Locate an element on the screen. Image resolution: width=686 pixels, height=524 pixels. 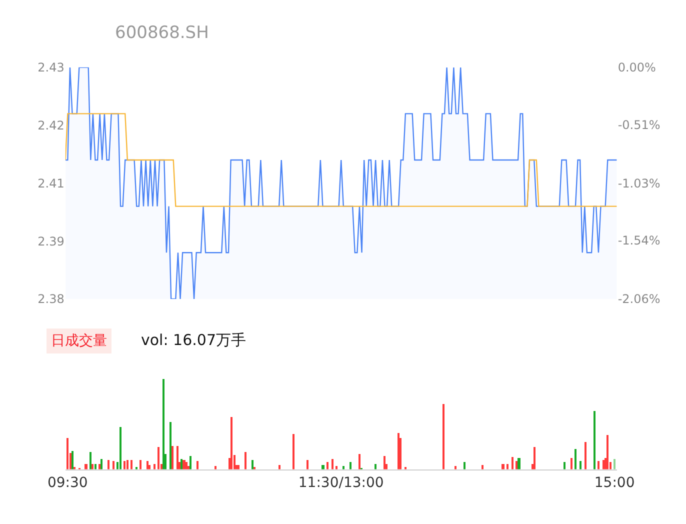
x-tick-label: 15:00 is located at coordinates (614, 483).